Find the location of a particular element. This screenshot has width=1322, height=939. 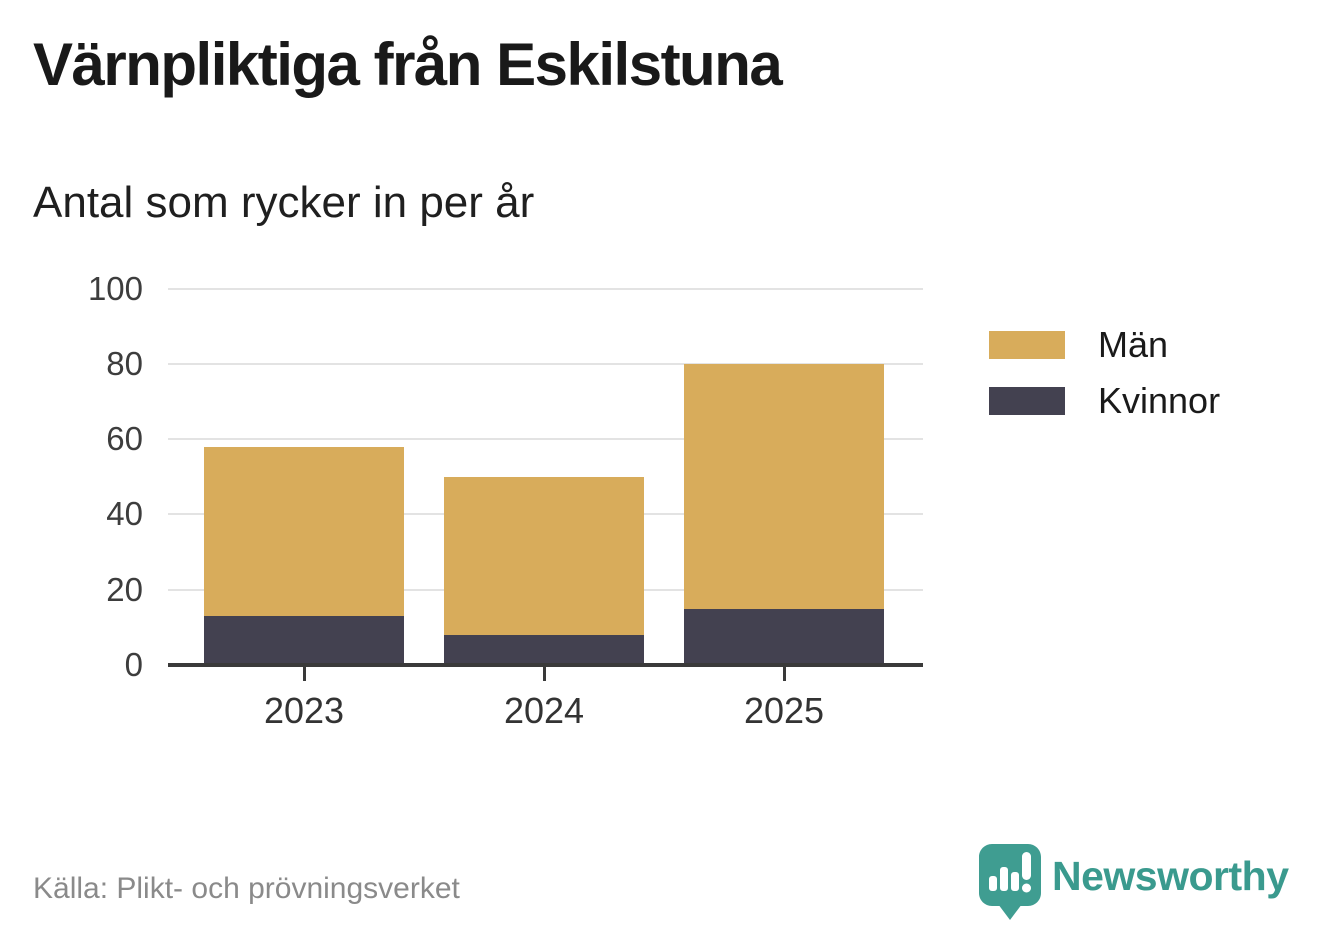

x-axis-line is located at coordinates (545, 665).